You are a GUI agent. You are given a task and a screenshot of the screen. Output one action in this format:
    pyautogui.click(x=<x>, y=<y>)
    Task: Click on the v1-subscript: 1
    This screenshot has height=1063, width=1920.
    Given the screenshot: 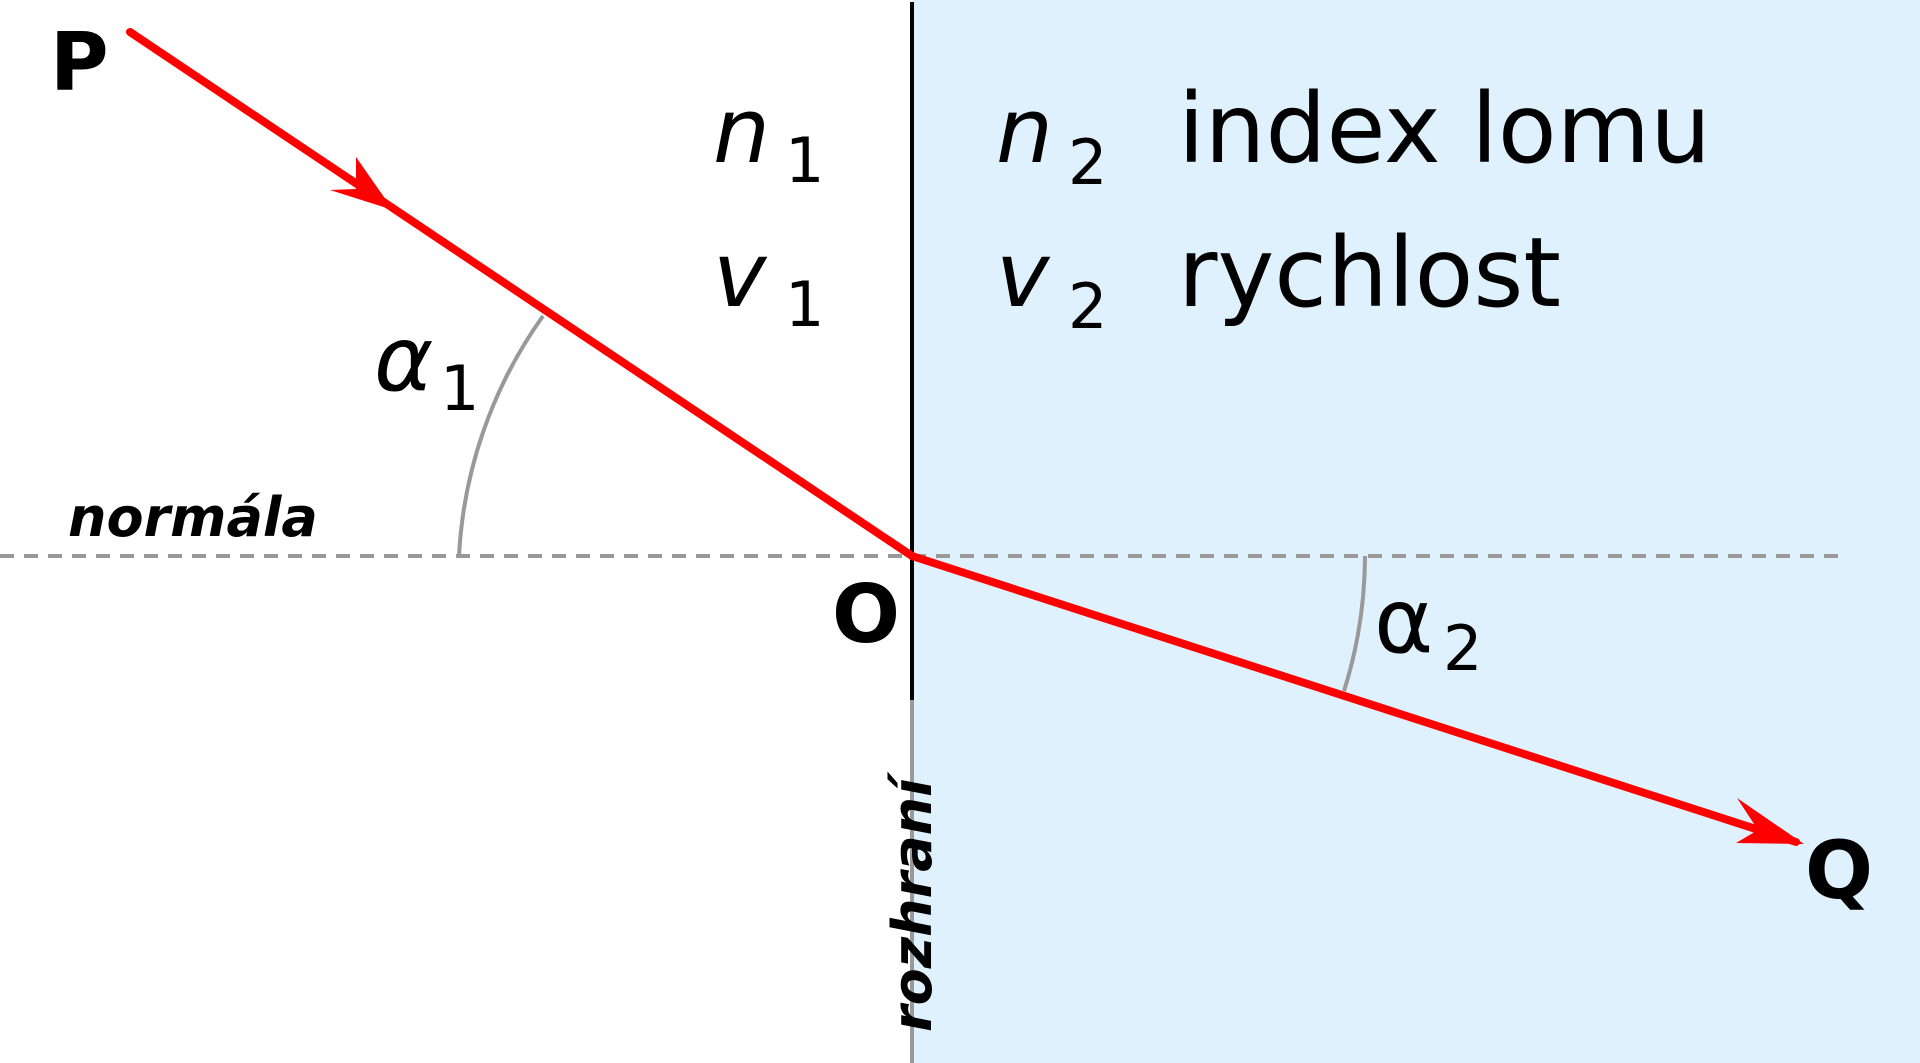 What is the action you would take?
    pyautogui.click(x=804, y=304)
    